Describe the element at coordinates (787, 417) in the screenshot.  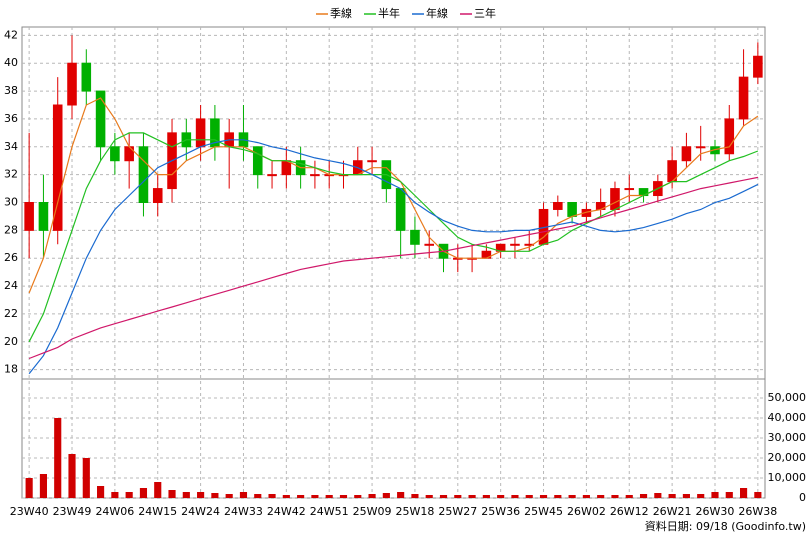
I see `volume-tick-label: 40,000` at that location.